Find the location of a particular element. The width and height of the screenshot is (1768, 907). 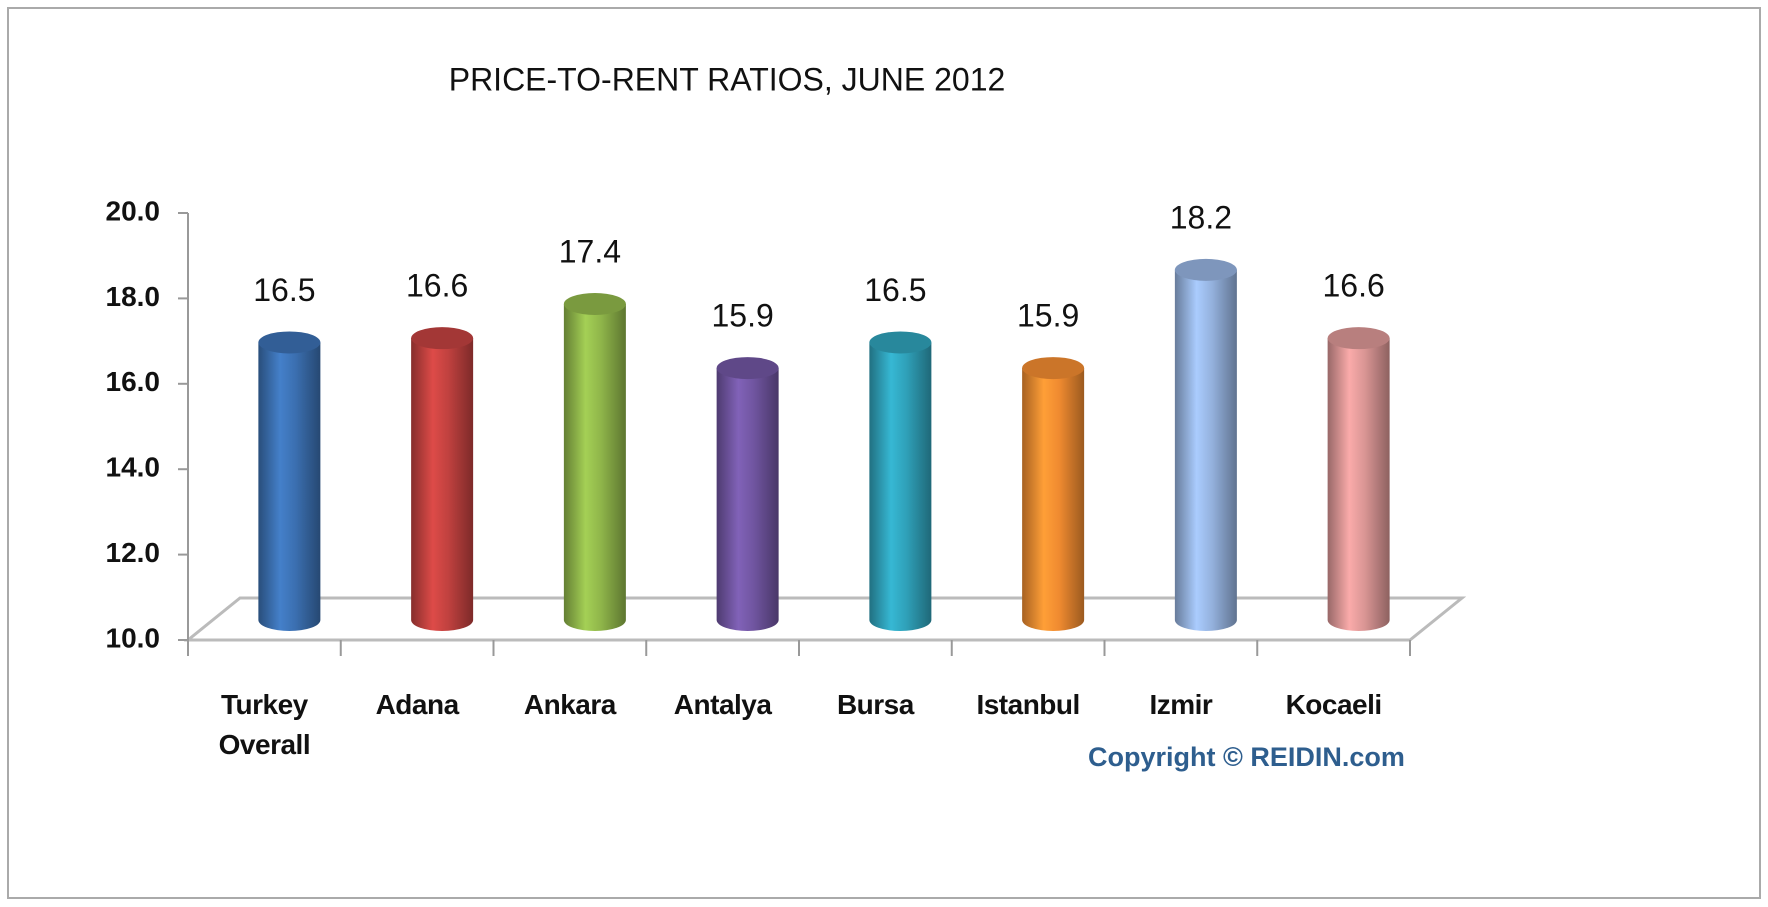

x-tick-label: Adana is located at coordinates (417, 704).